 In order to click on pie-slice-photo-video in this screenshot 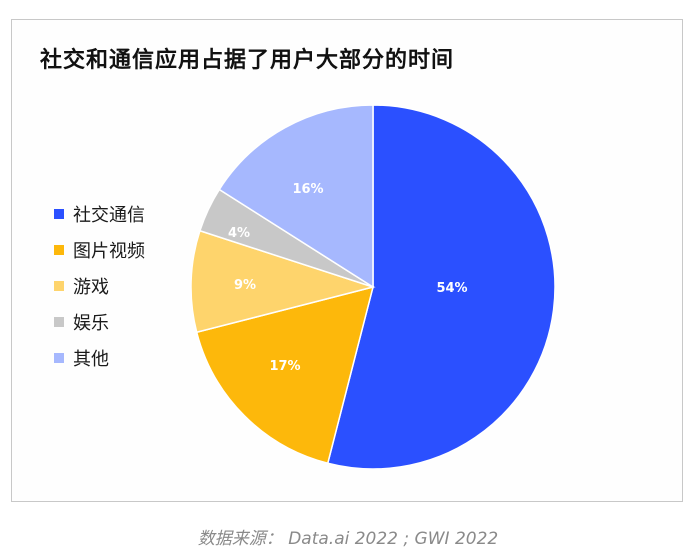, I will do `click(285, 375)`.